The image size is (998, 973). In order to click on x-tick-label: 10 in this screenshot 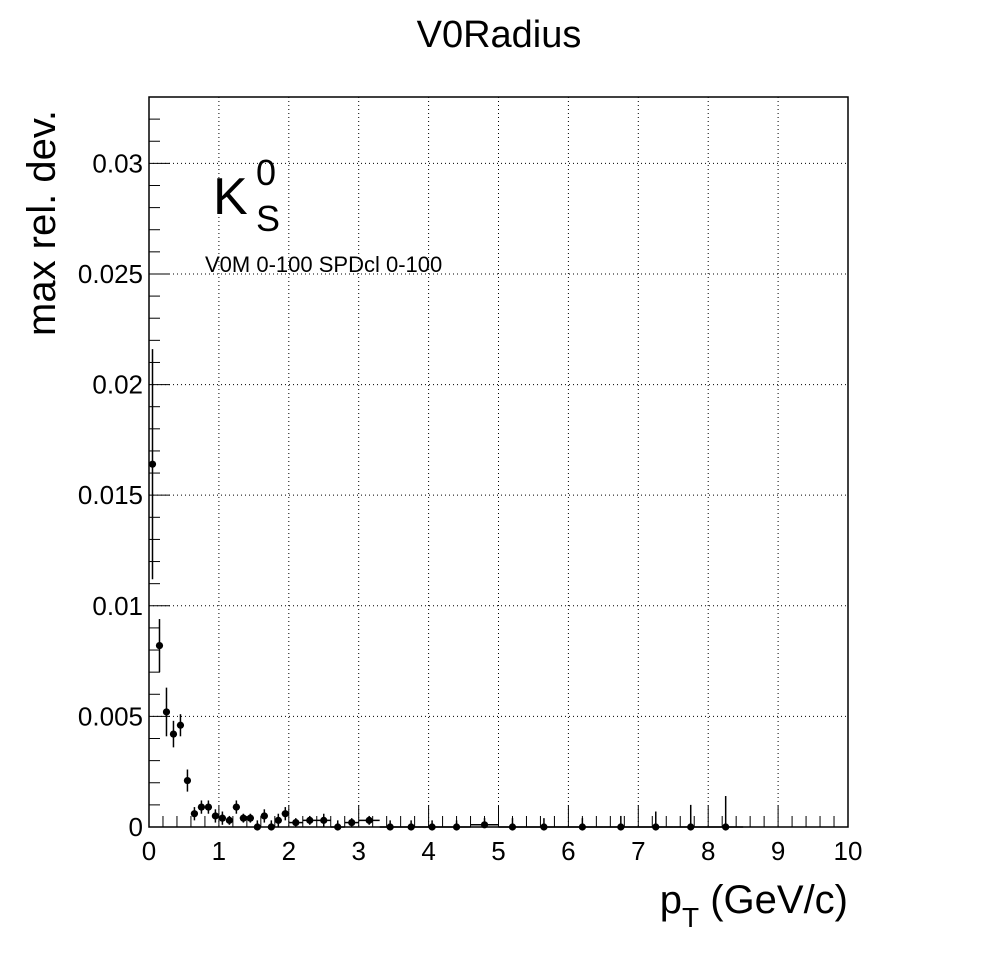, I will do `click(848, 851)`.